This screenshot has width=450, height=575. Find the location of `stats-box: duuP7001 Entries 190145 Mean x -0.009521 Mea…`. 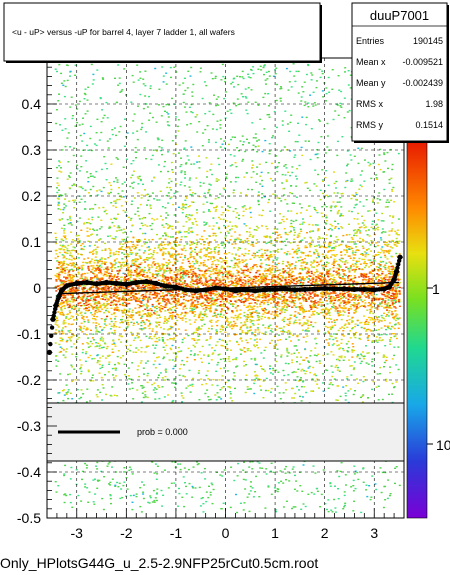

stats-box: duuP7001 Entries 190145 Mean x -0.009521 Mea… is located at coordinates (400, 72).